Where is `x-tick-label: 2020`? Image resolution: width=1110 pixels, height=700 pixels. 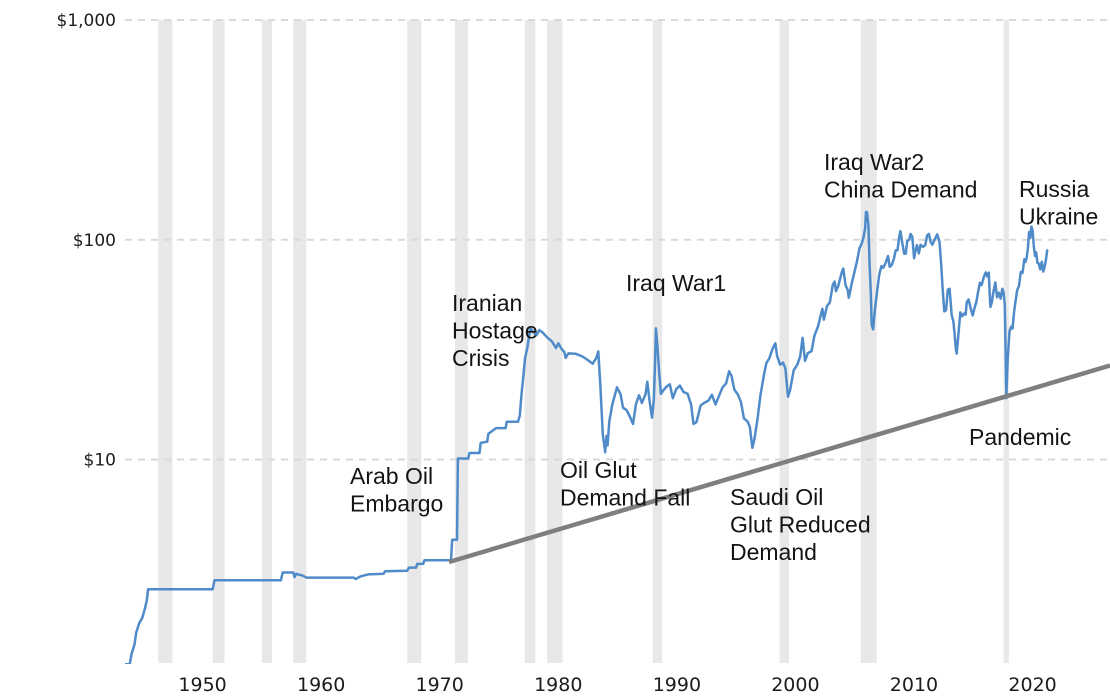 x-tick-label: 2020 is located at coordinates (1032, 685).